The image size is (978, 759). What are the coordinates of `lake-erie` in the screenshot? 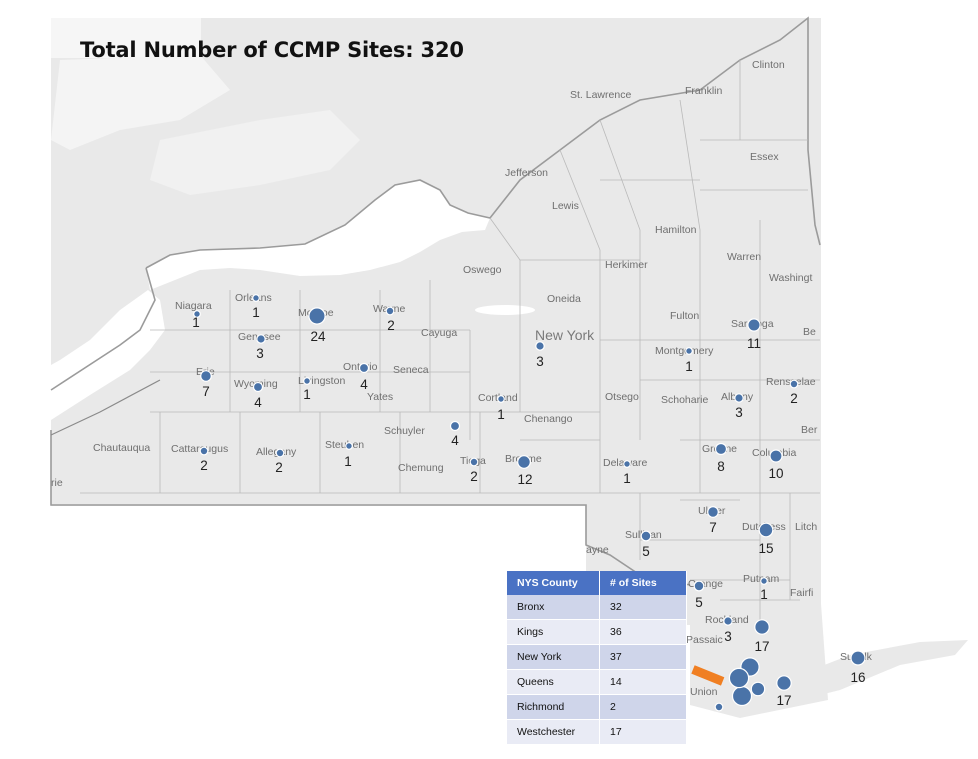 It's located at (108, 355).